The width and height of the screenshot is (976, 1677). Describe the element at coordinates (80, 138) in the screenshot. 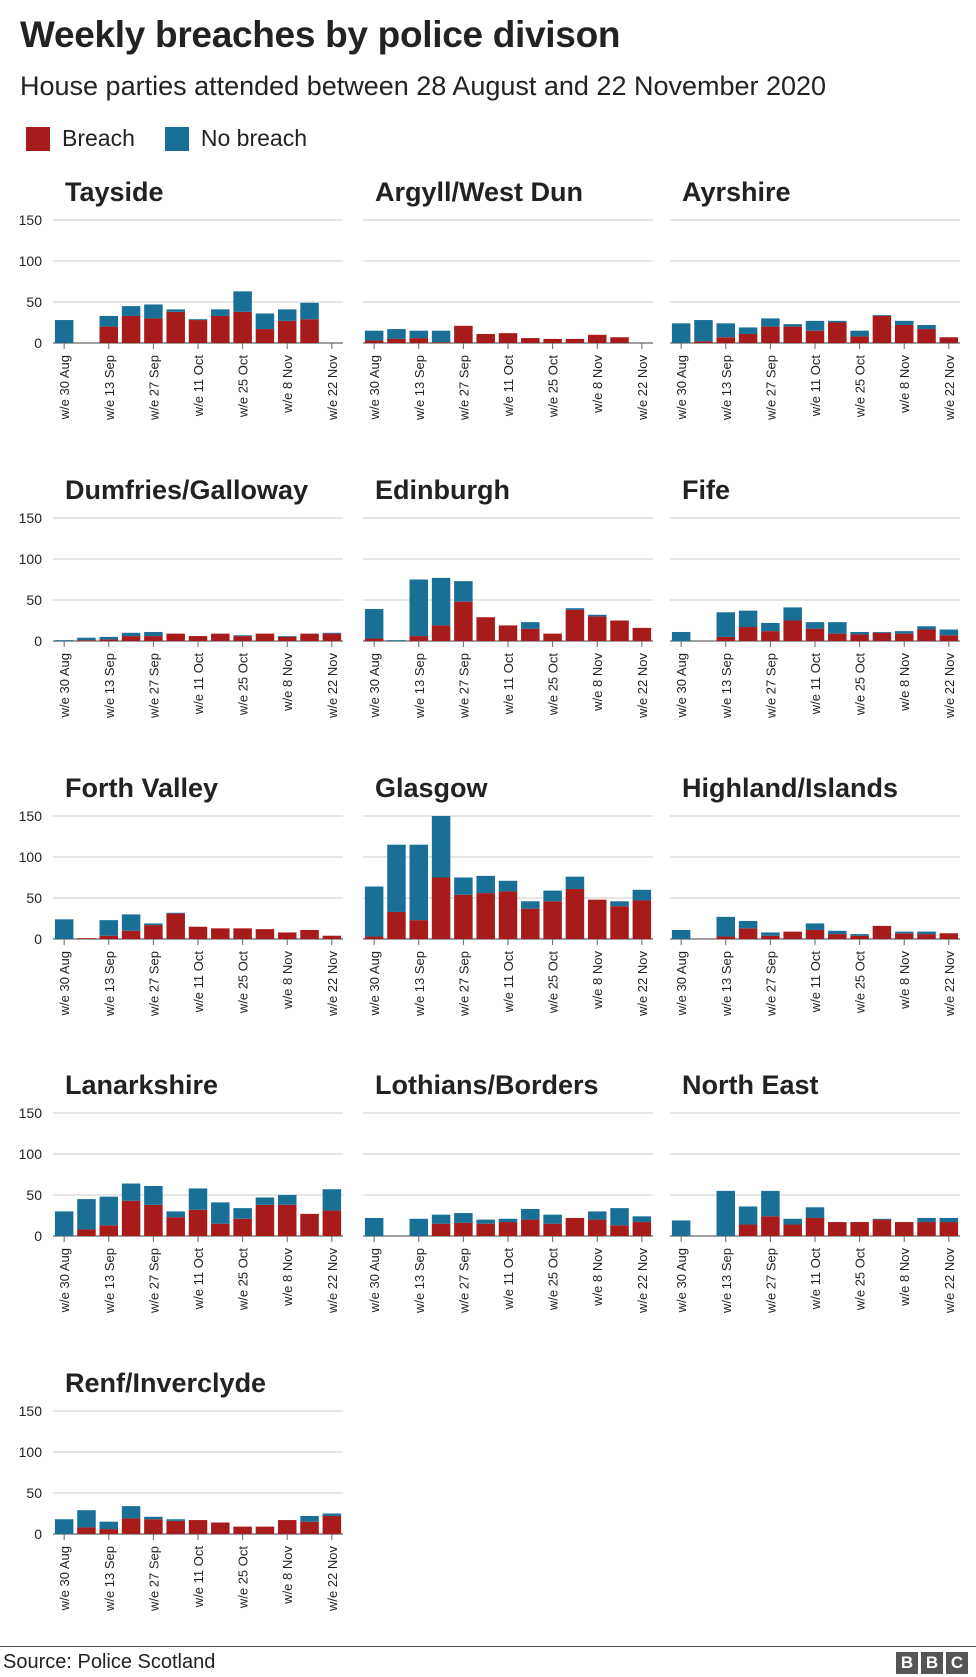

I see `legend-item-breach: Breach` at that location.